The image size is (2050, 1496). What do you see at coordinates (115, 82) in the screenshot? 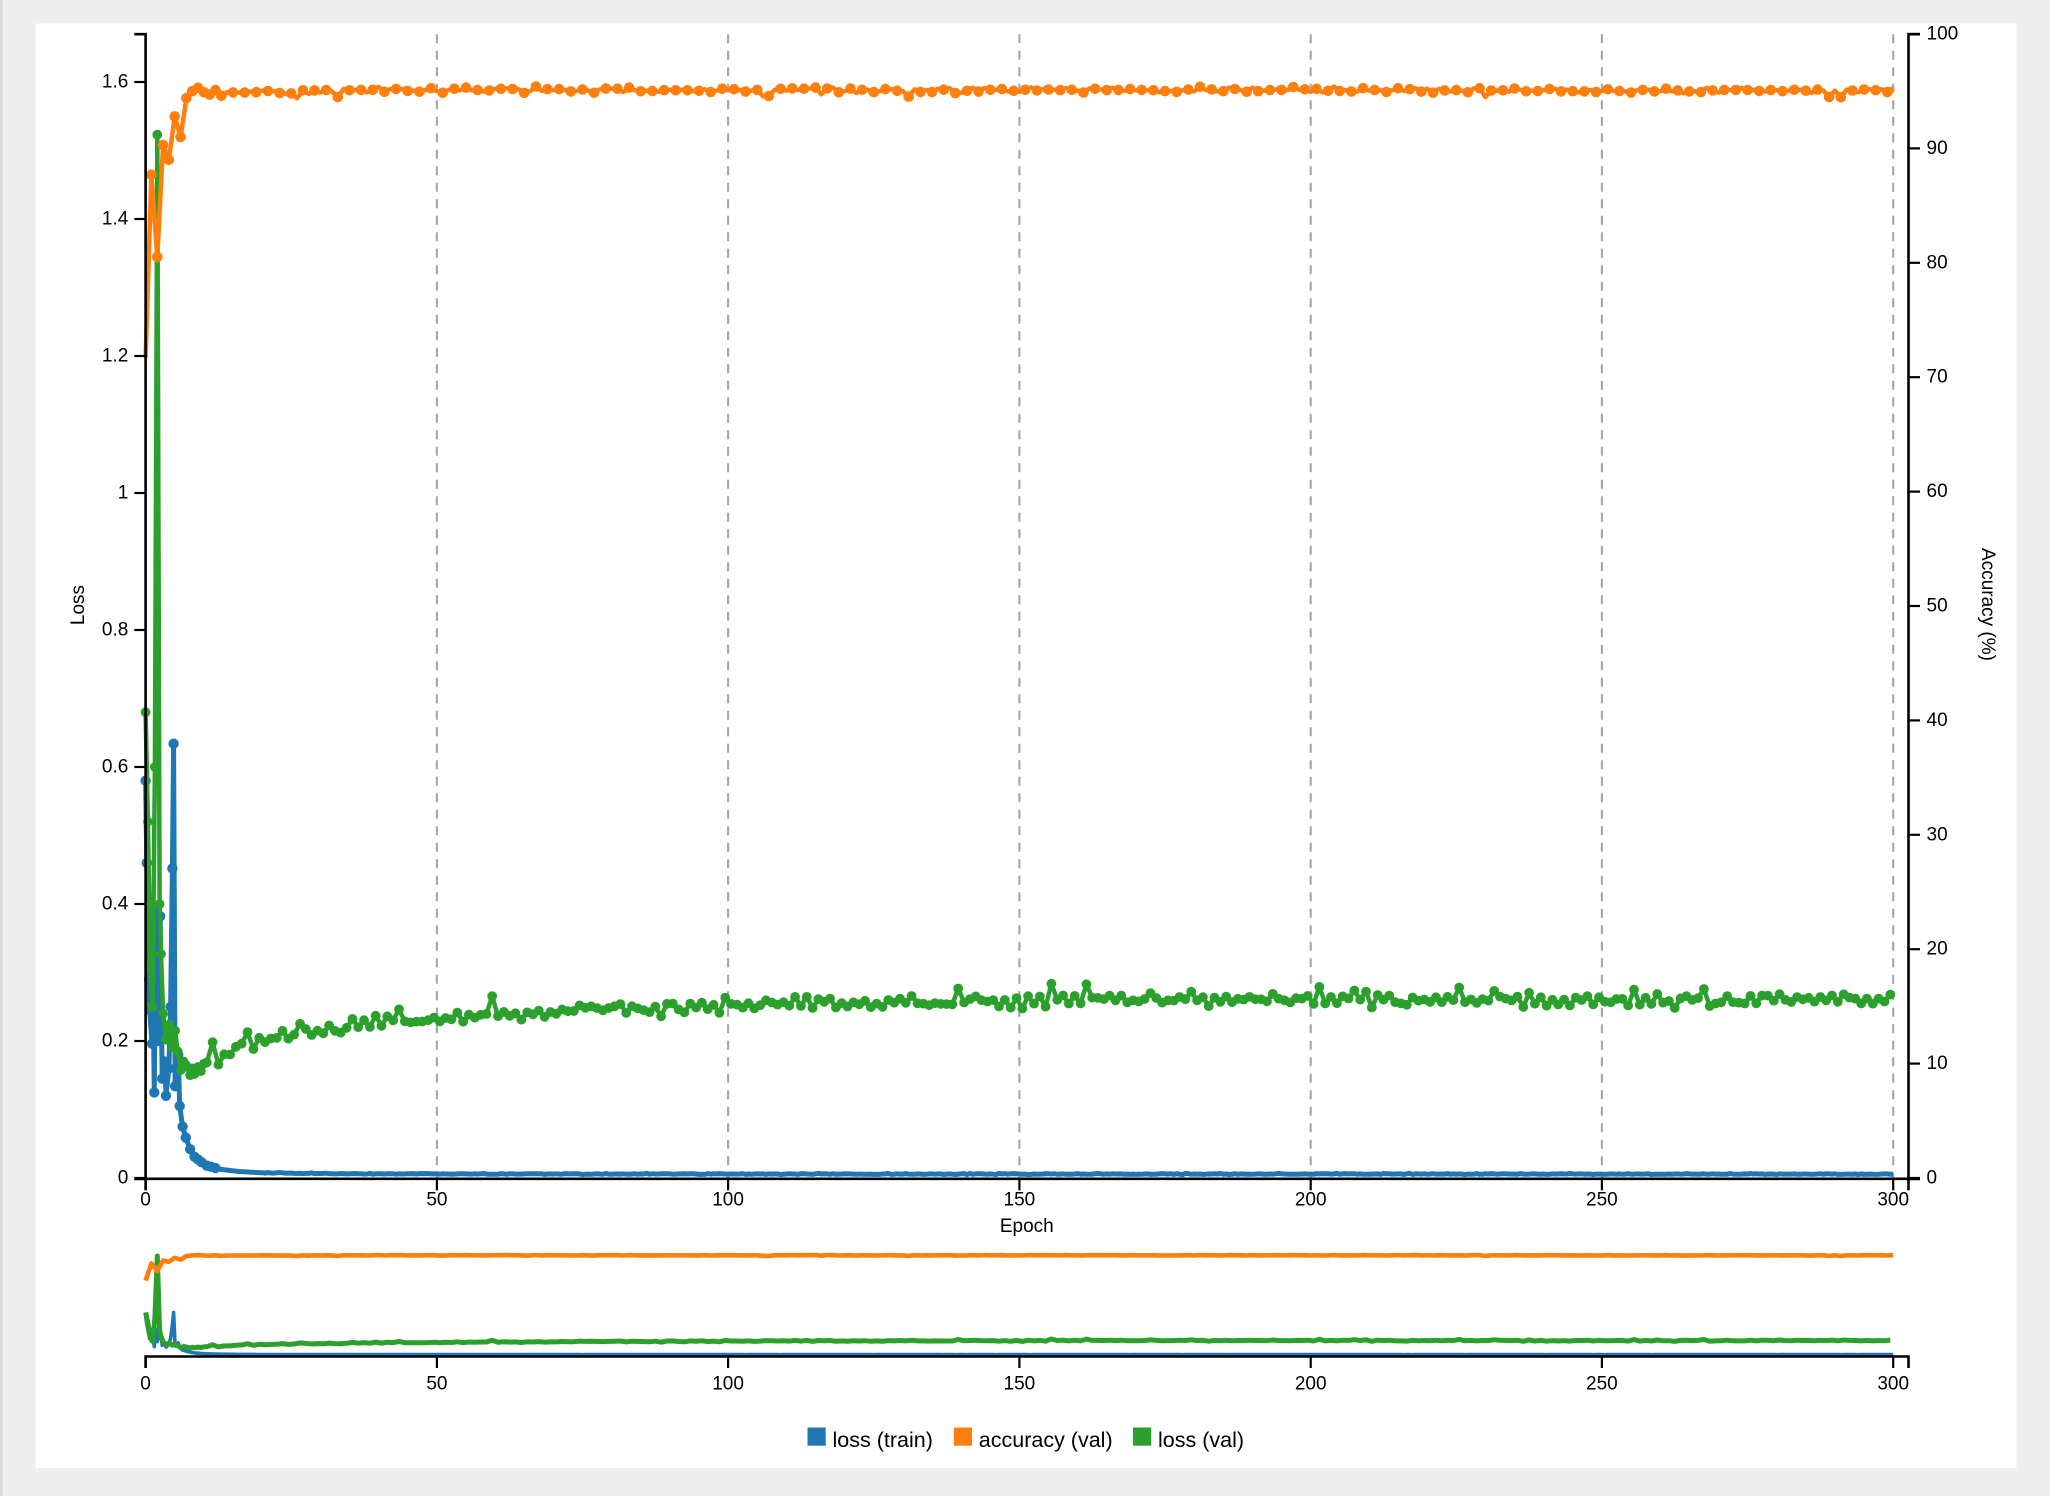
I see `svg-text: 1.6` at bounding box center [115, 82].